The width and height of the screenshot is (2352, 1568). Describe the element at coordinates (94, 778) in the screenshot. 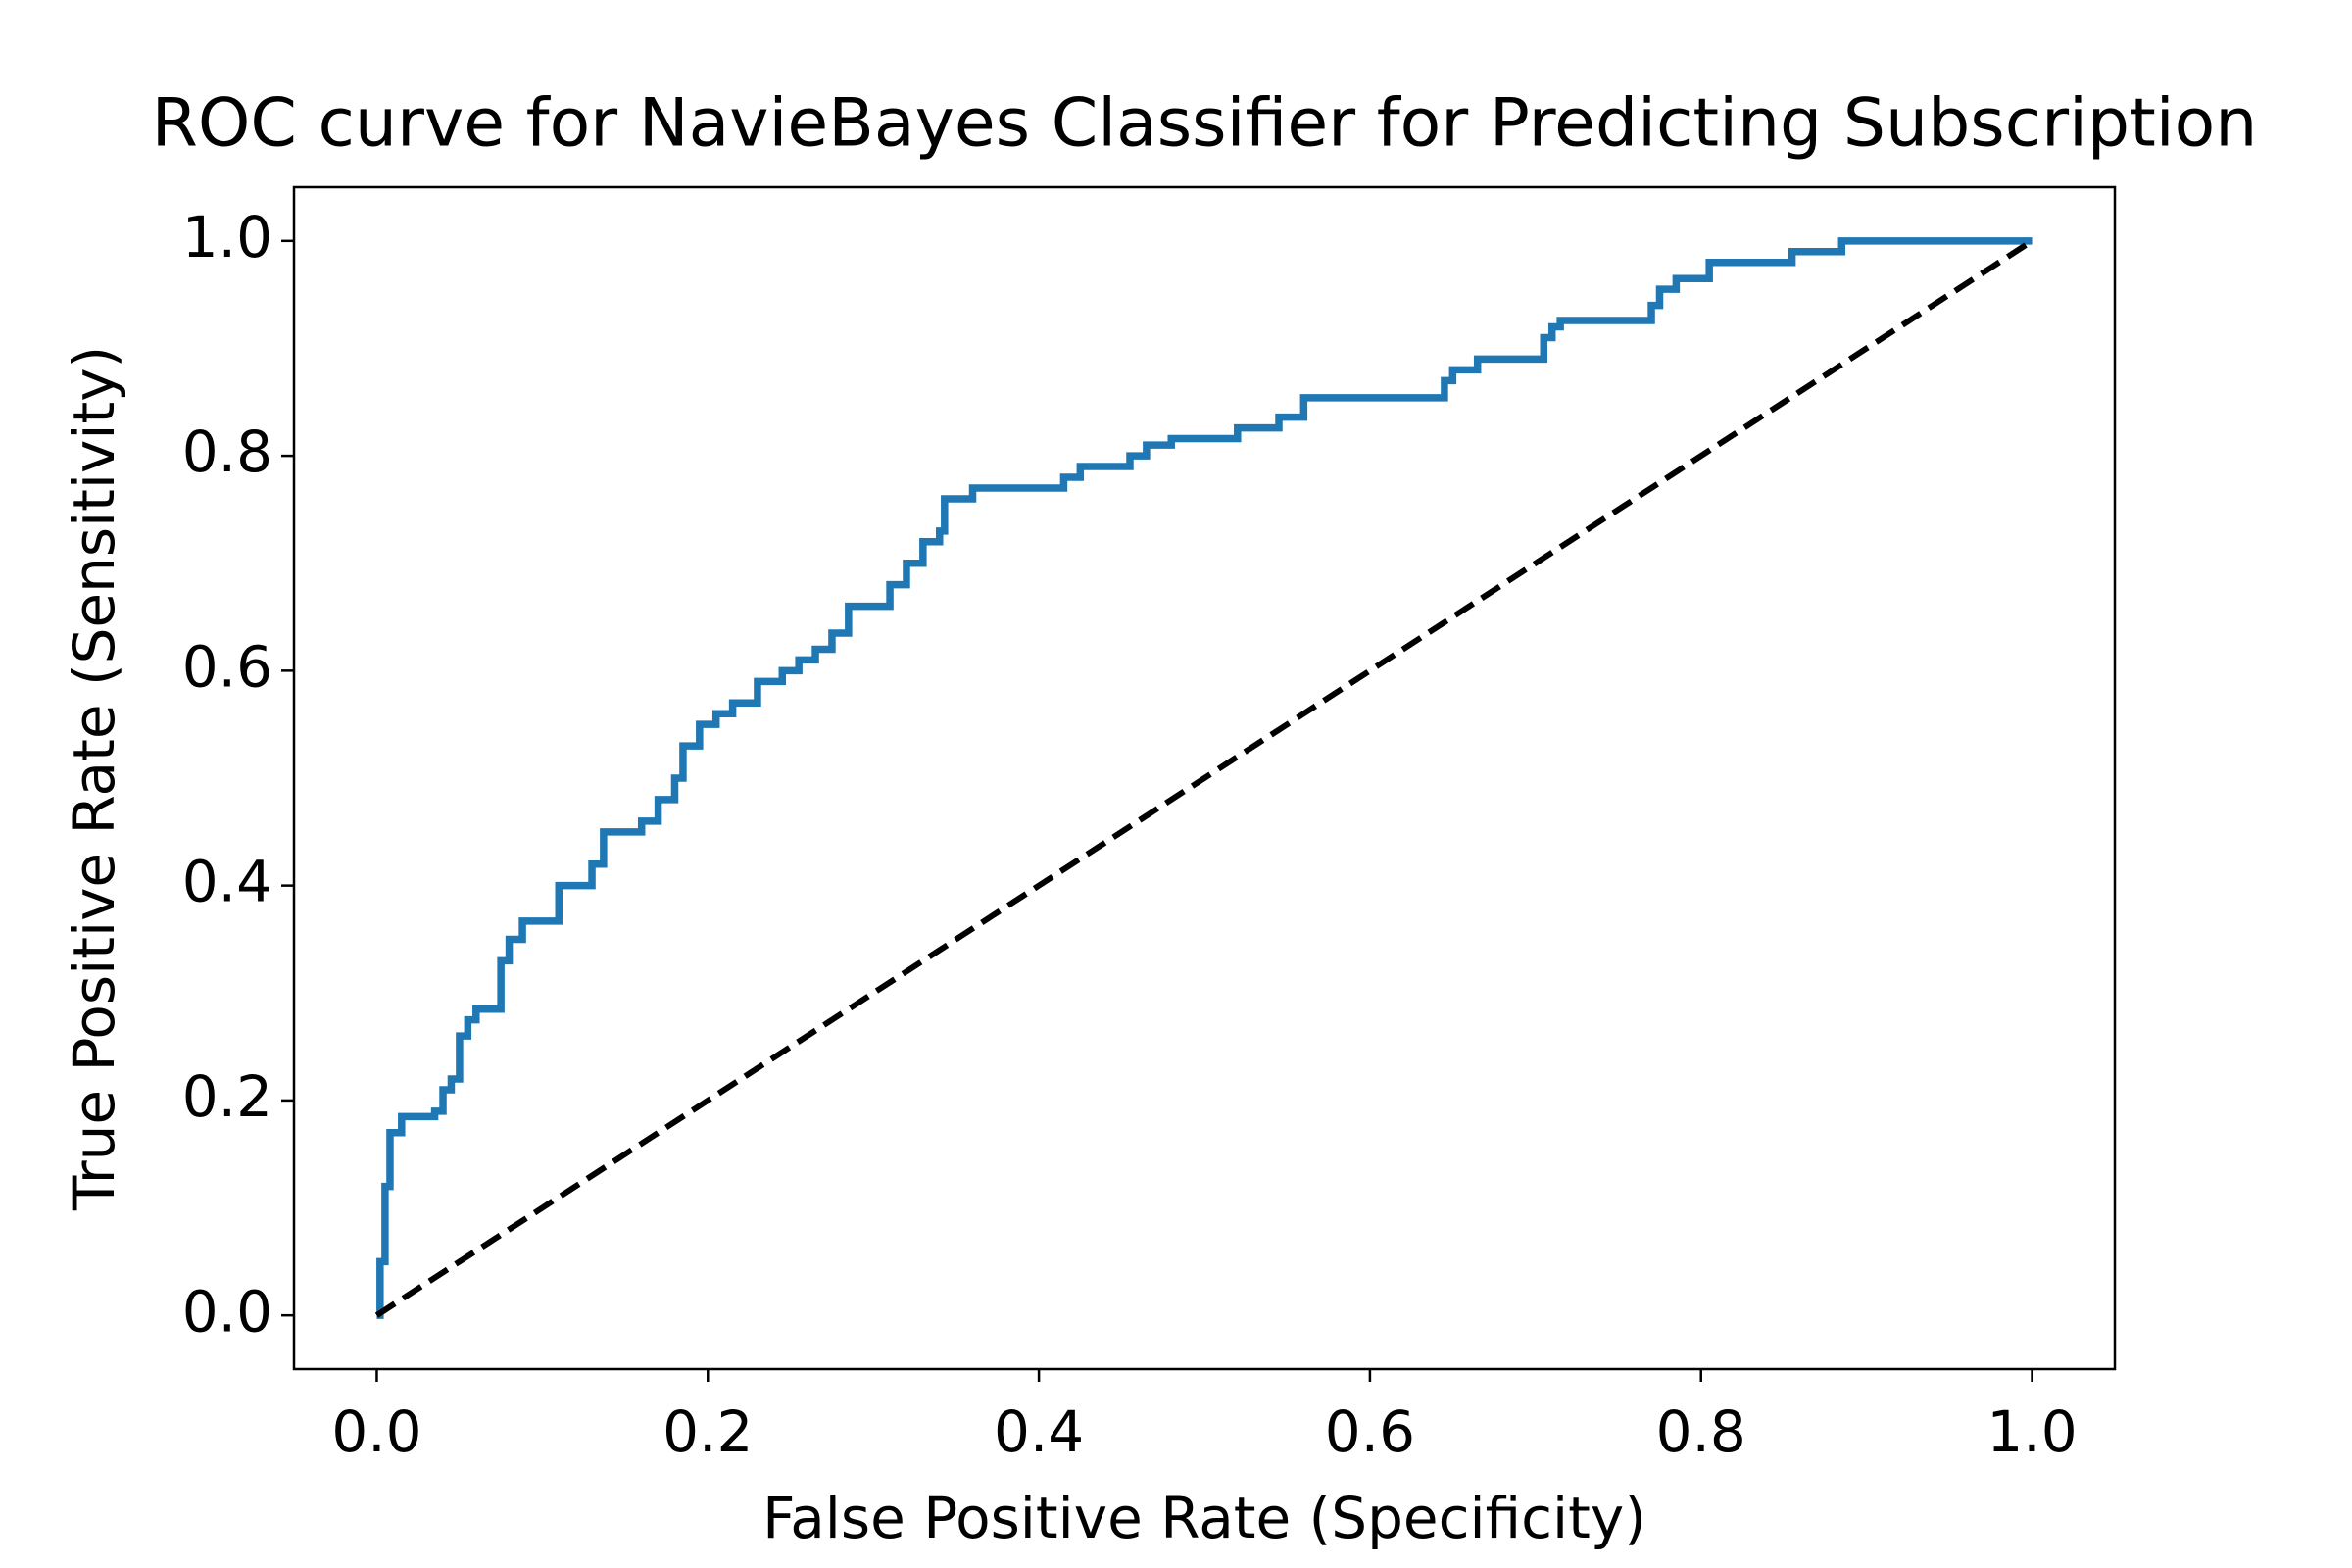

I see `y-axis-label: True Positive Rate (Sensitivity)` at that location.